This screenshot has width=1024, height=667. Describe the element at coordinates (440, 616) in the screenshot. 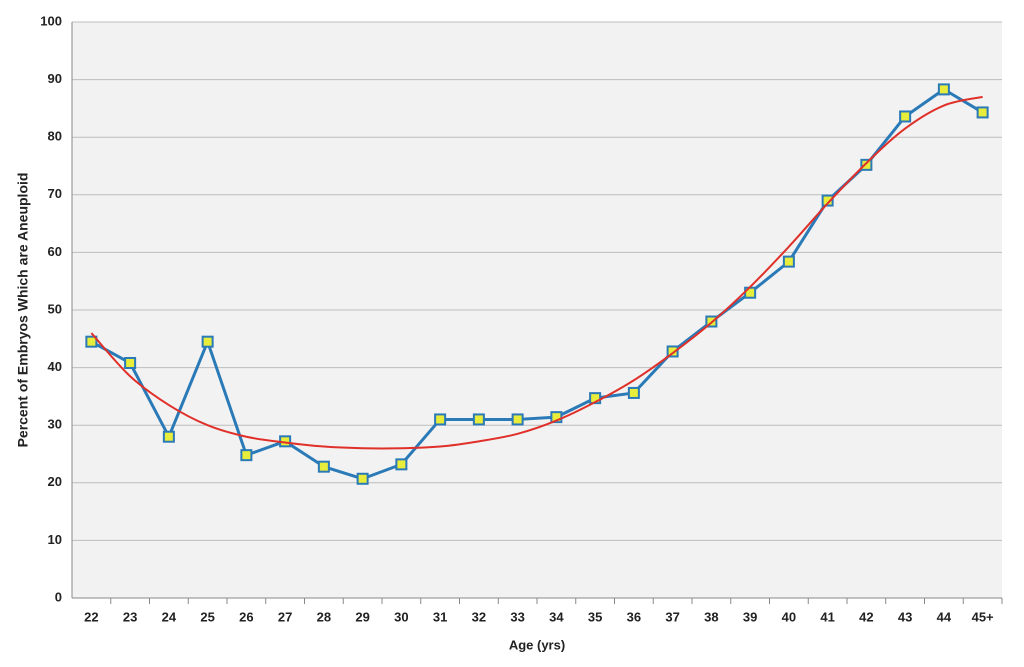

I see `x-tick-label: 31` at that location.